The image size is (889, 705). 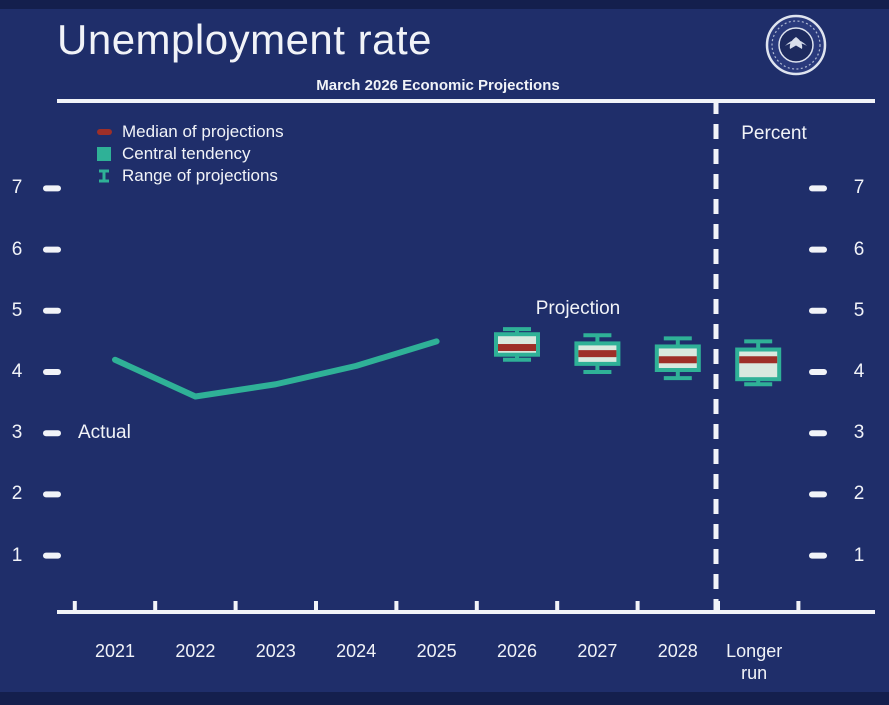 What do you see at coordinates (754, 662) in the screenshot?
I see `x-axis-label: Longer run` at bounding box center [754, 662].